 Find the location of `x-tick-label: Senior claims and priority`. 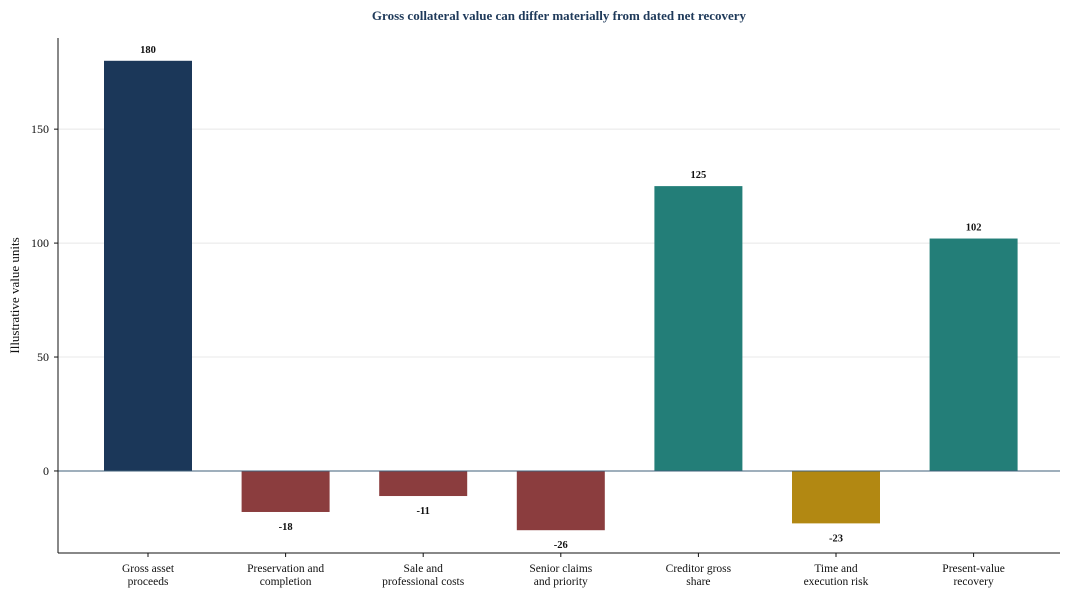

x-tick-label: Senior claims and priority is located at coordinates (560, 575).